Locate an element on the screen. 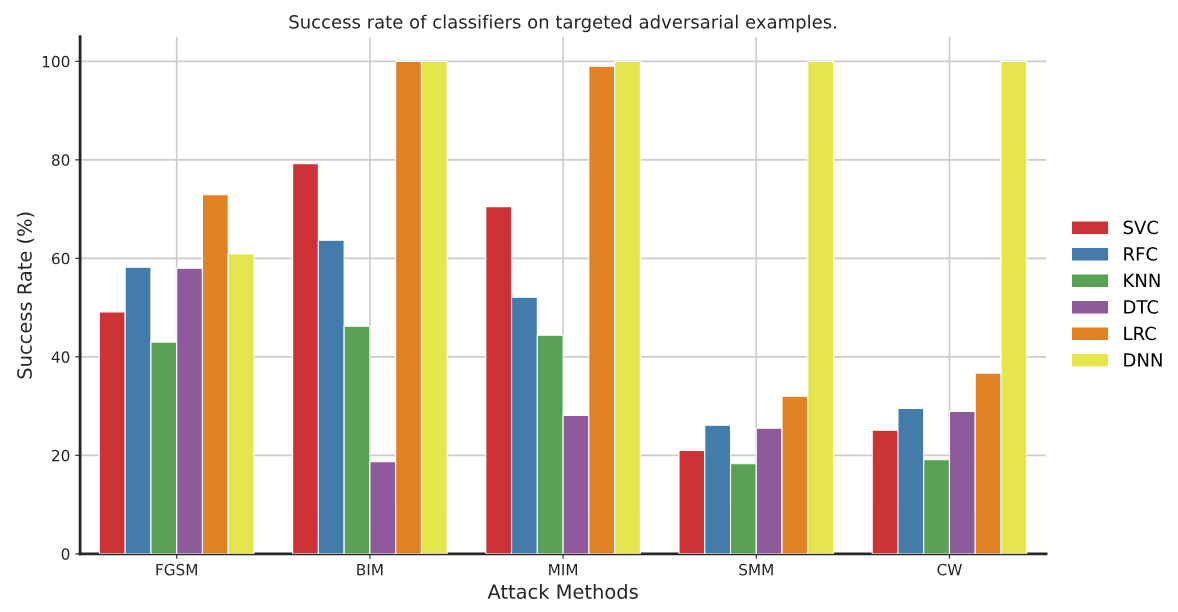 This screenshot has height=612, width=1178. x-axis-title: Attack Methods is located at coordinates (562, 591).